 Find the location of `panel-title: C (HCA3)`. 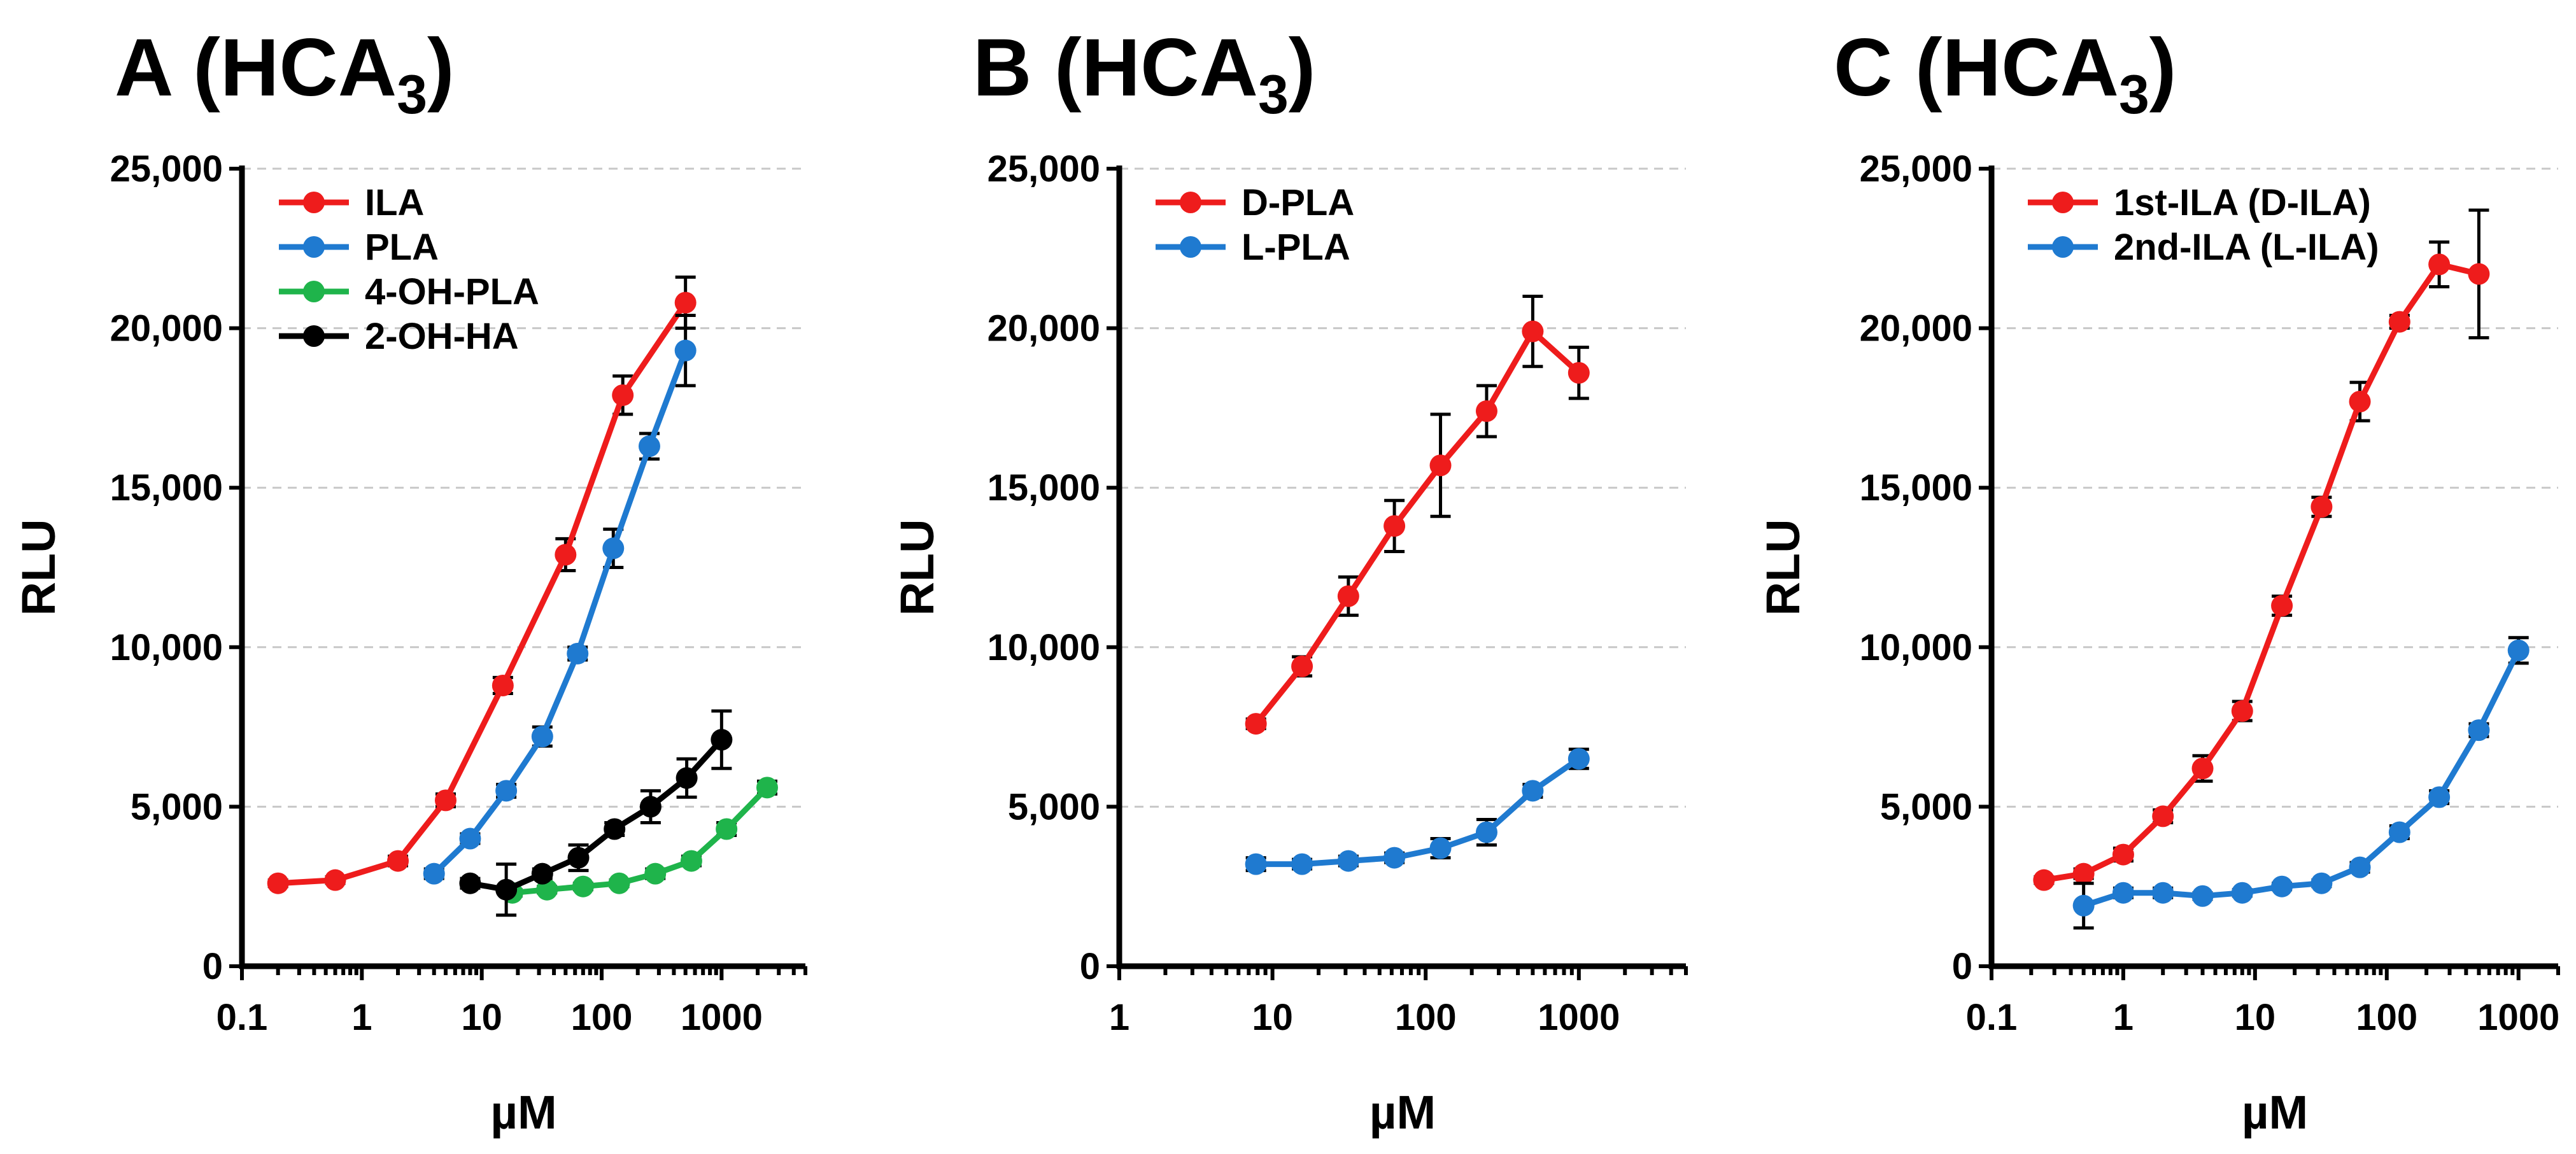

panel-title: C (HCA3) is located at coordinates (2005, 73).